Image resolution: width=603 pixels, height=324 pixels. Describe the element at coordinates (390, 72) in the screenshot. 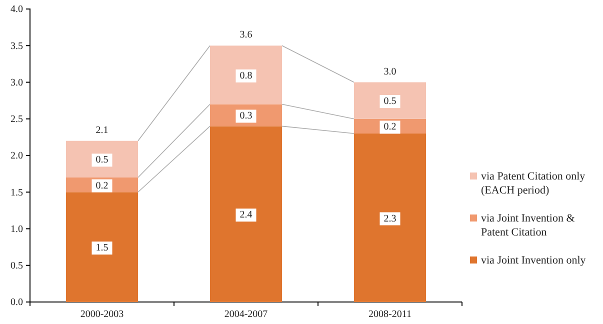

I see `total-label: 3.0` at that location.